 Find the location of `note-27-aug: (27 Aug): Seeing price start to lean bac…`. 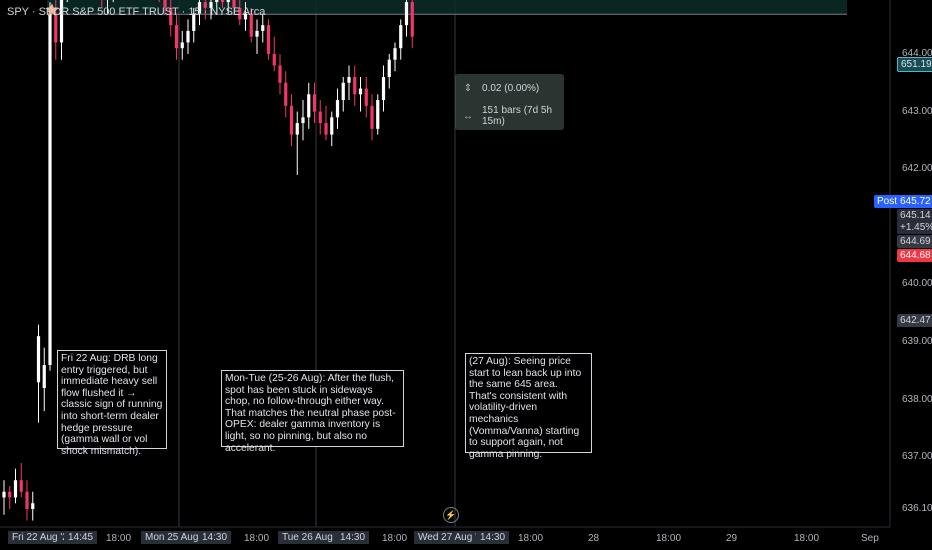

note-27-aug: (27 Aug): Seeing price start to lean bac… is located at coordinates (528, 406).